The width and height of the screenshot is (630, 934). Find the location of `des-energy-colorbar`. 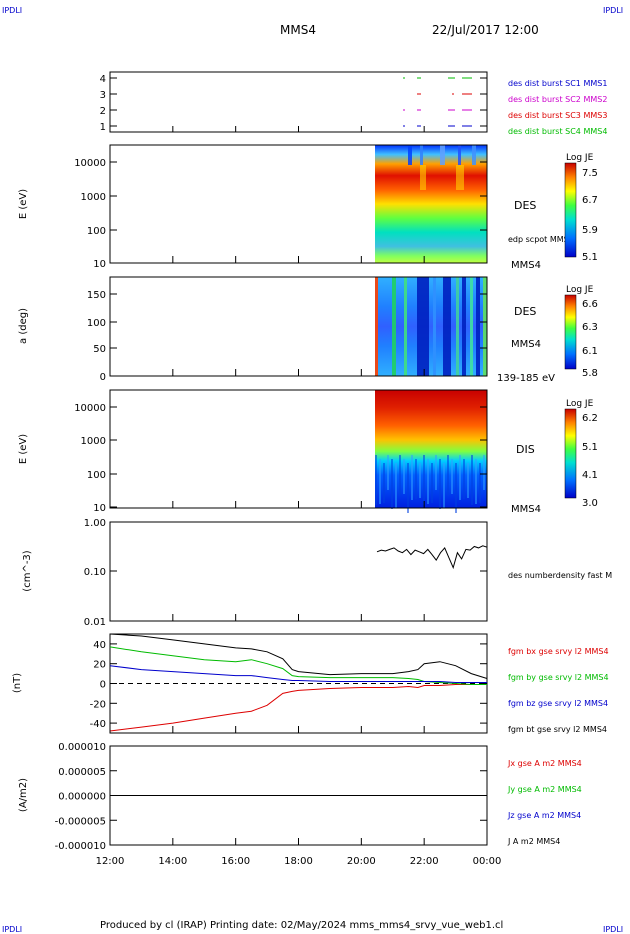

des-energy-colorbar is located at coordinates (570, 210).